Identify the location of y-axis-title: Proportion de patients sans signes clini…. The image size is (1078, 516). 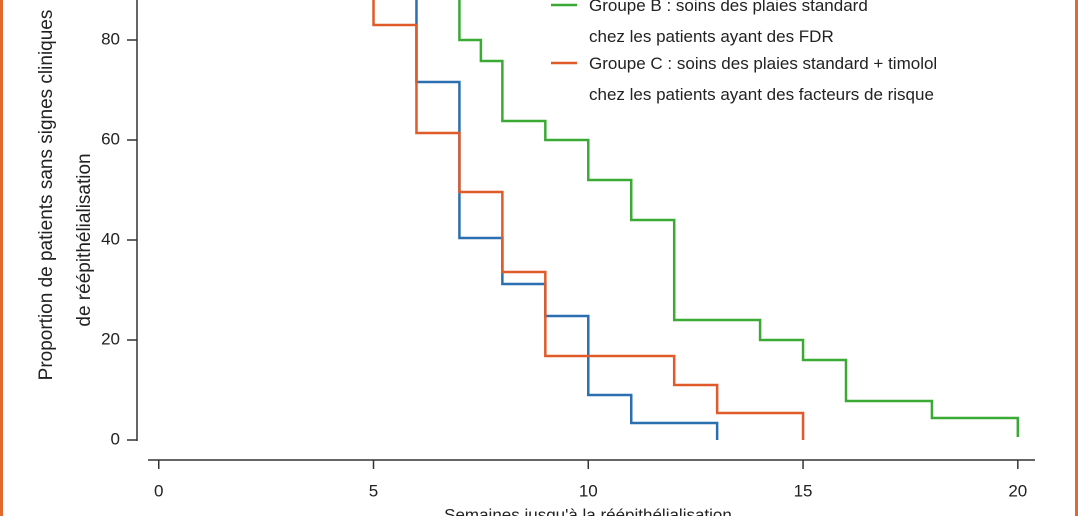
(46, 195).